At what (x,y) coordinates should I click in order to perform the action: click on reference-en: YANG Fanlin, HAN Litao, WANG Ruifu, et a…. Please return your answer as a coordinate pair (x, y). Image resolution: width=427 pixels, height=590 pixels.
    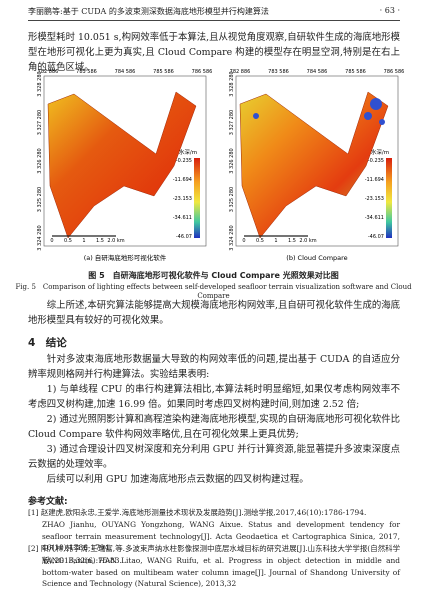
    Looking at the image, I should click on (221, 572).